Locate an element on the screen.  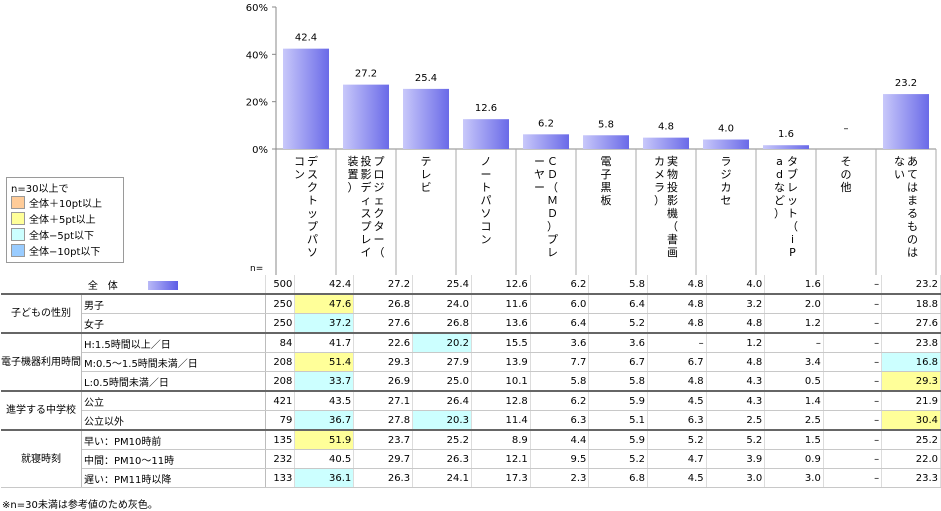
category-char: ー is located at coordinates (379, 239).